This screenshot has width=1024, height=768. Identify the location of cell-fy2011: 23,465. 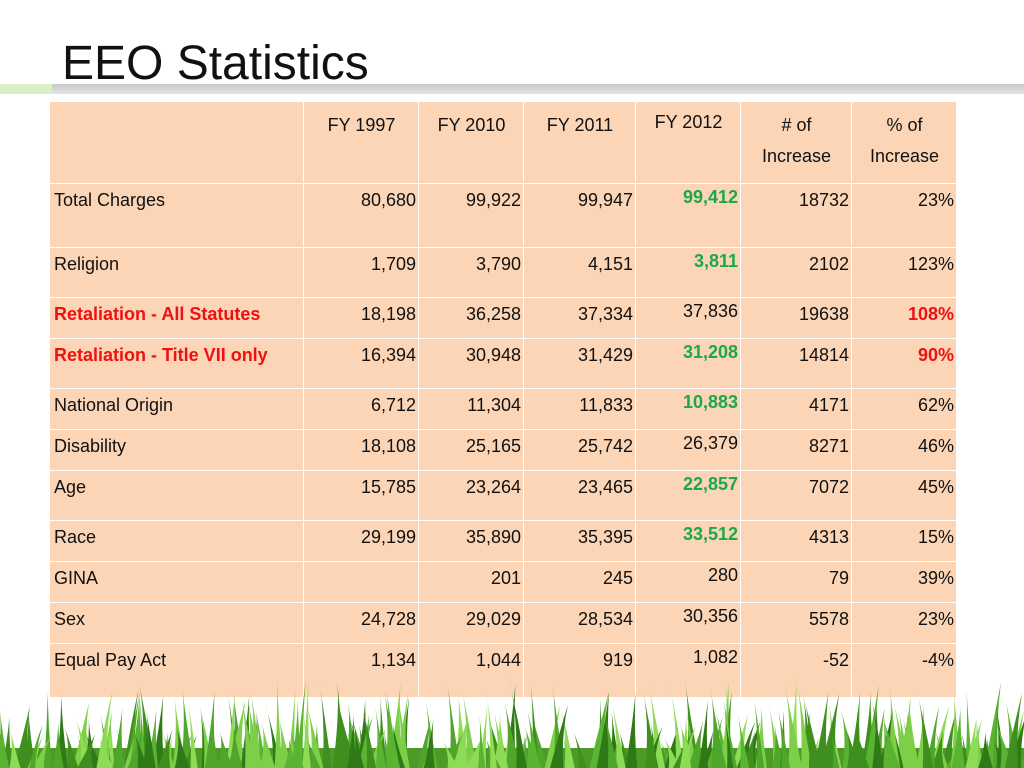
(579, 495).